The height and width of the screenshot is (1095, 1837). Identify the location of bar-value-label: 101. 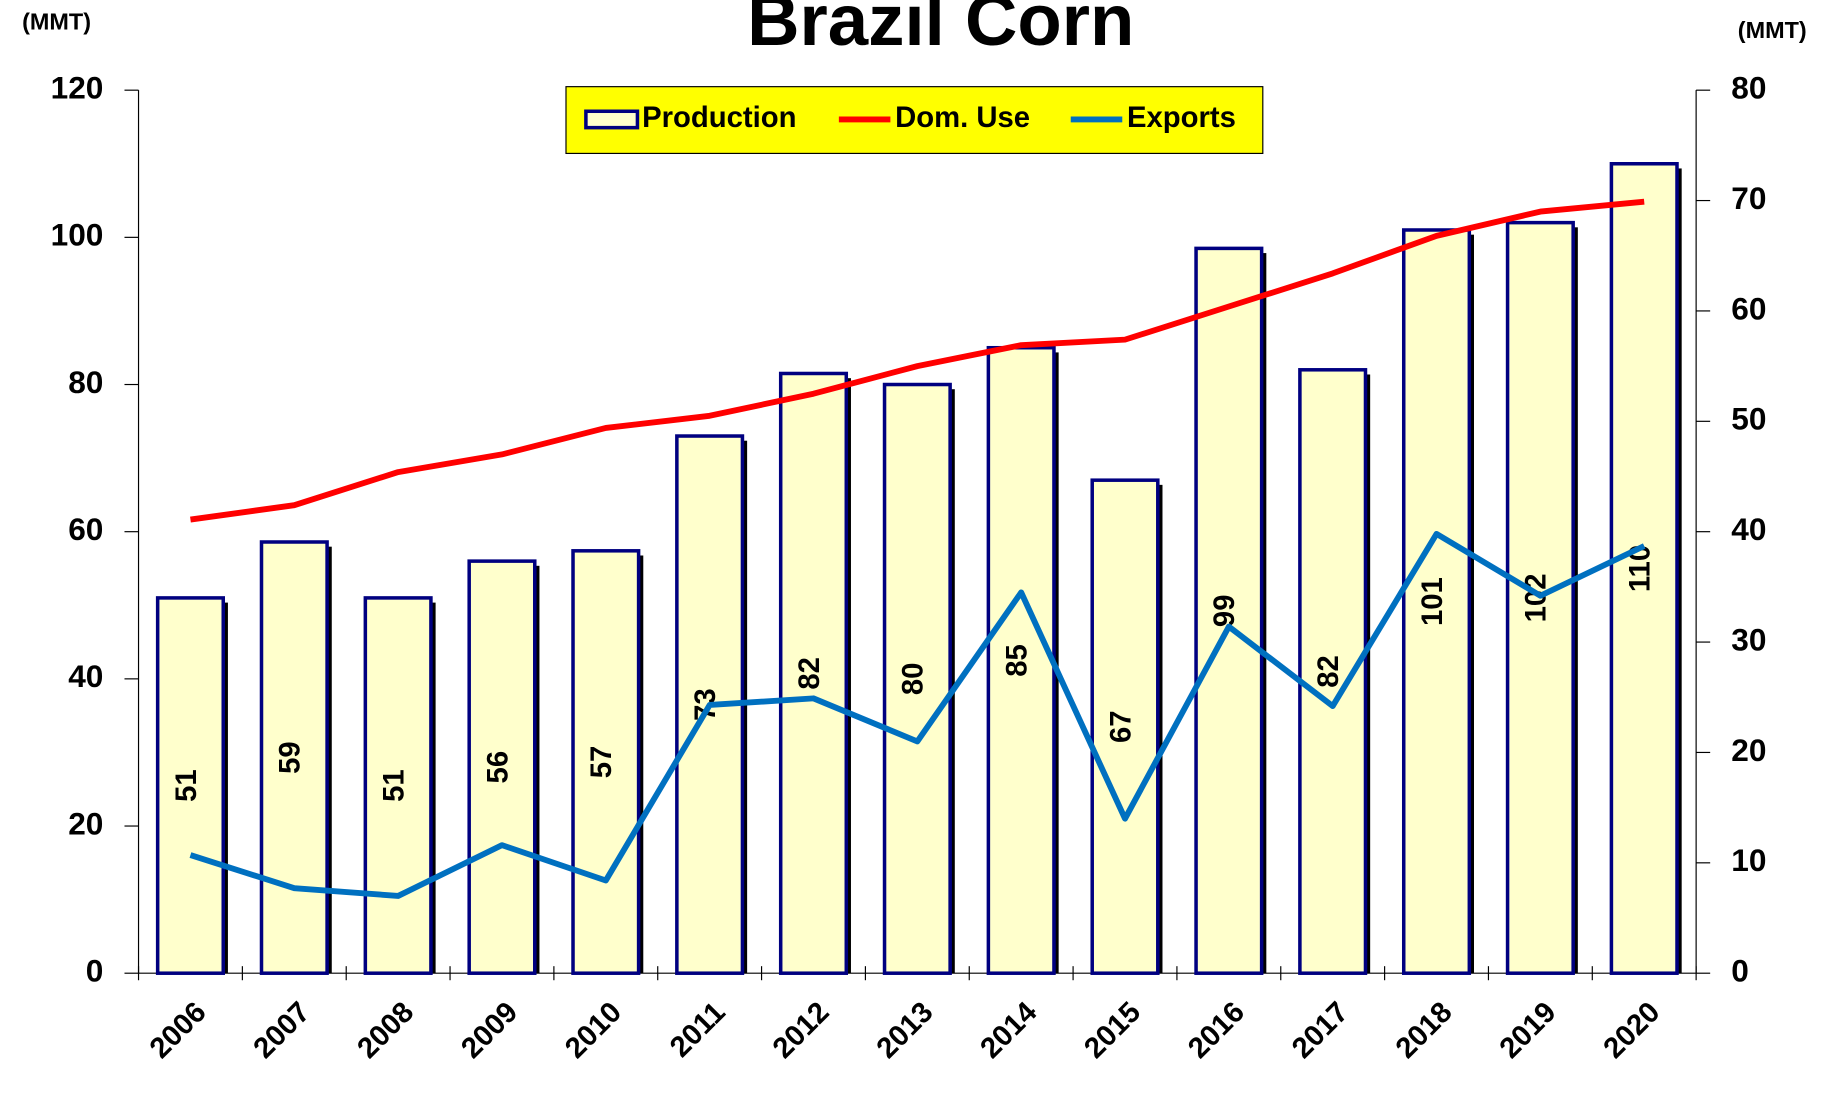
(1433, 601).